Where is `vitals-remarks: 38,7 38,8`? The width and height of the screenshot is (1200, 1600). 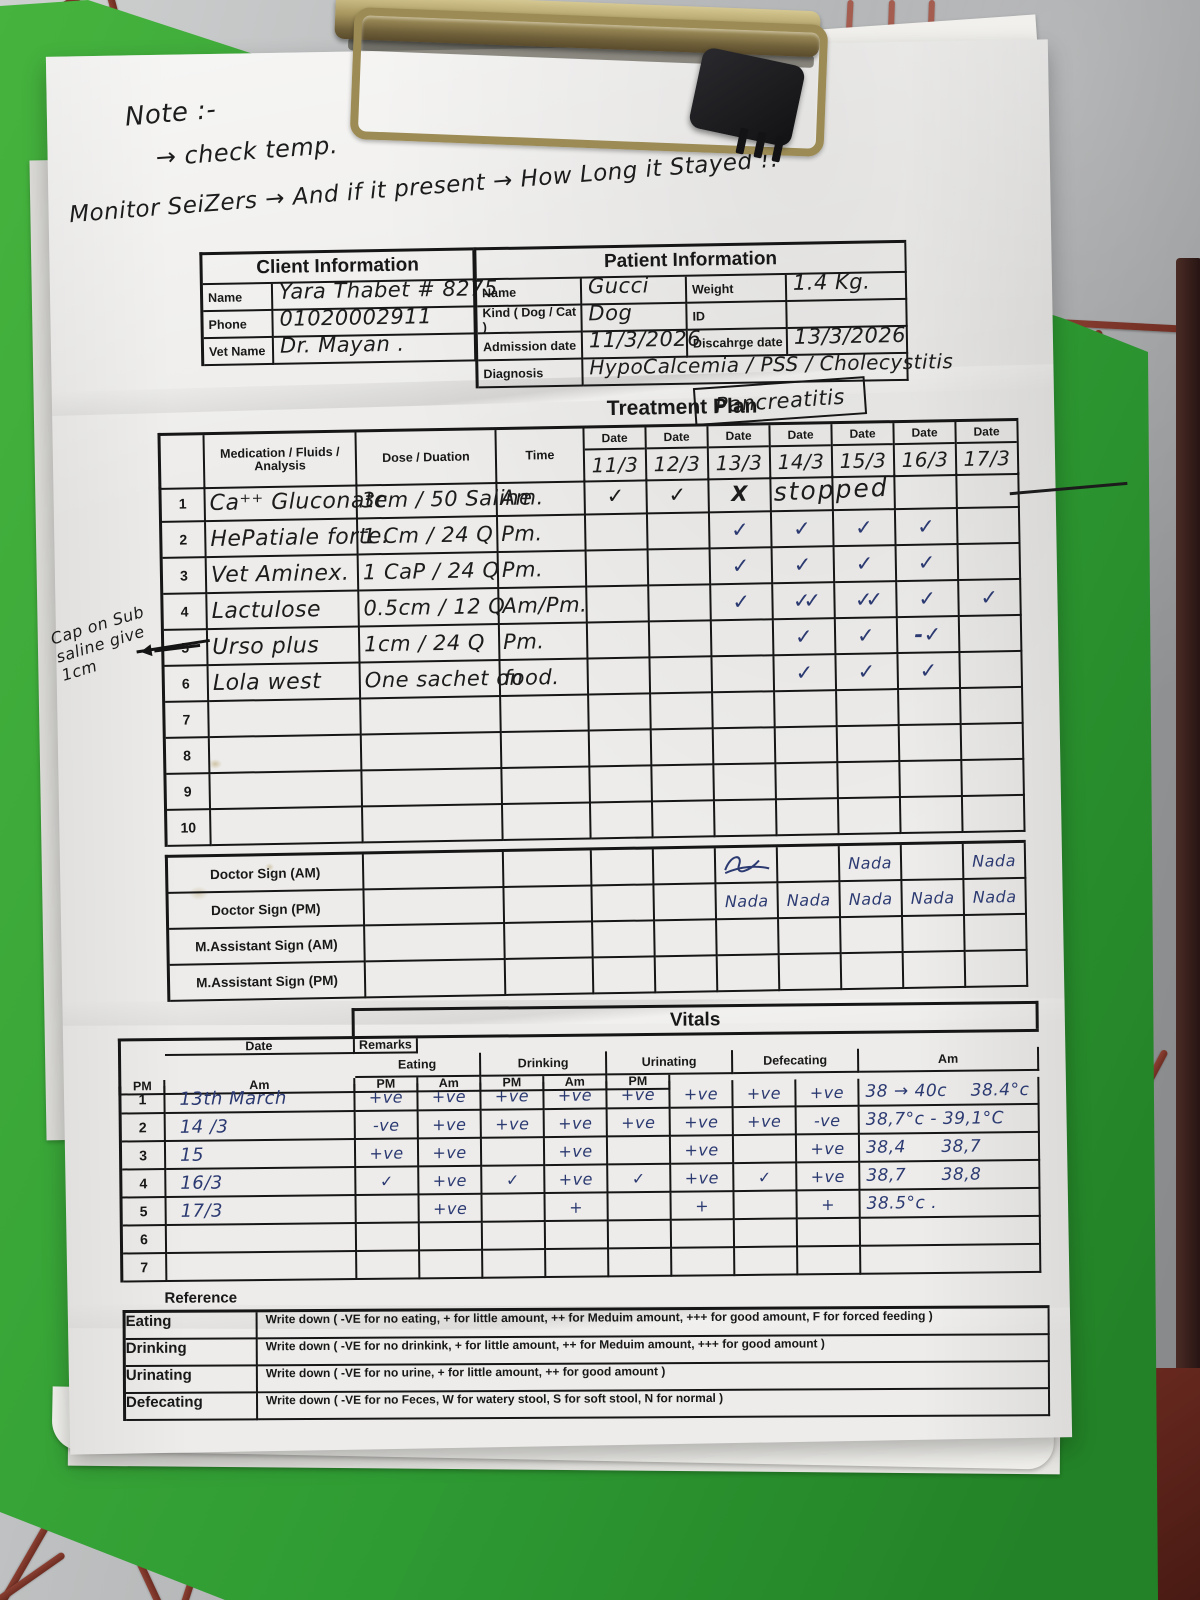 vitals-remarks: 38,7 38,8 is located at coordinates (924, 1175).